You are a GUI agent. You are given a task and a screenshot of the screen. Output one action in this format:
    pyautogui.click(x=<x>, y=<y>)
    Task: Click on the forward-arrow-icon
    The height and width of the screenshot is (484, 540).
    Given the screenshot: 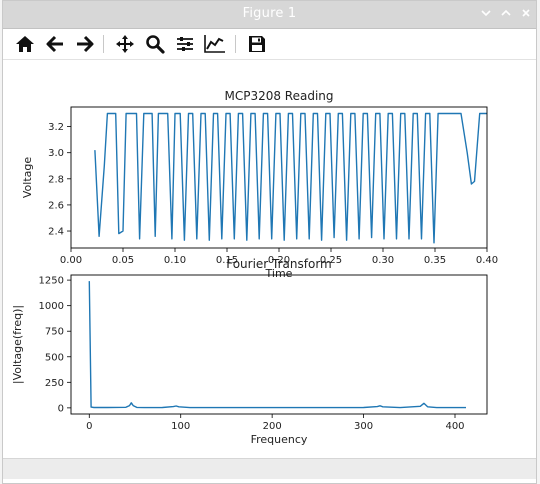 What is the action you would take?
    pyautogui.click(x=85, y=44)
    